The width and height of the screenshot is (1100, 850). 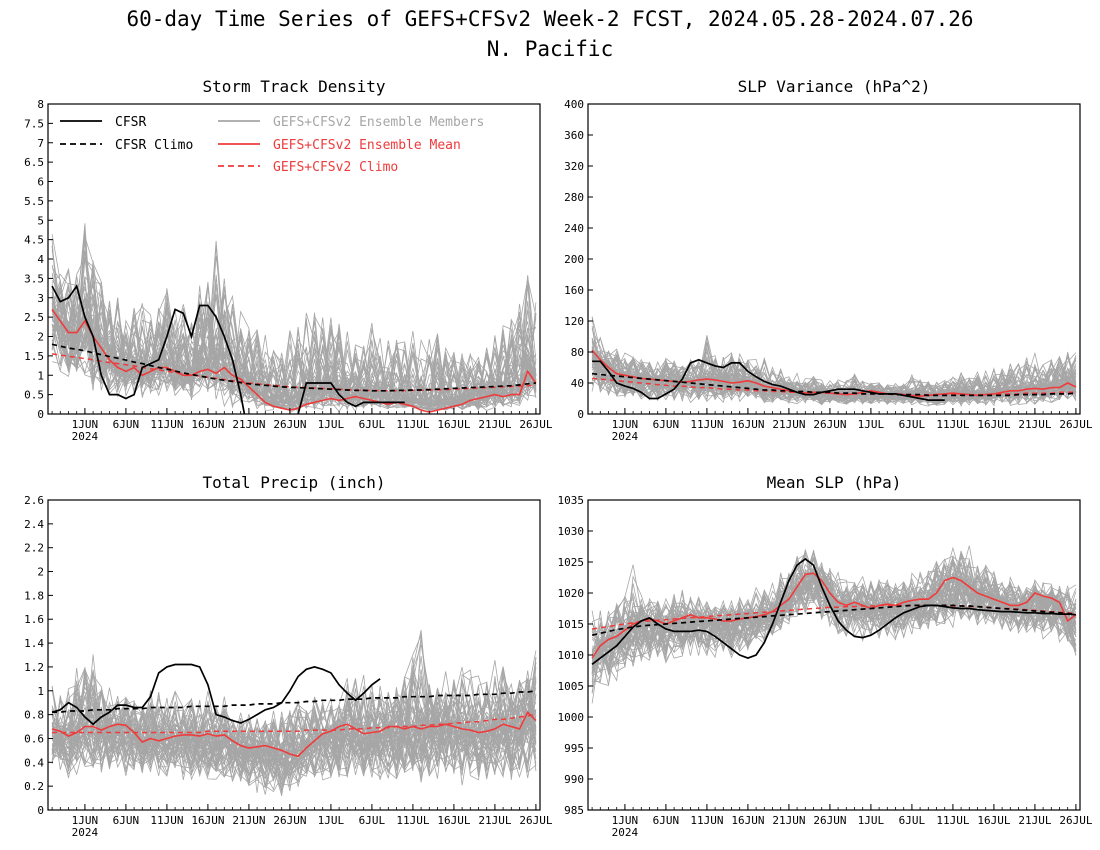 I want to click on legend-label: CFSR, so click(x=130, y=122).